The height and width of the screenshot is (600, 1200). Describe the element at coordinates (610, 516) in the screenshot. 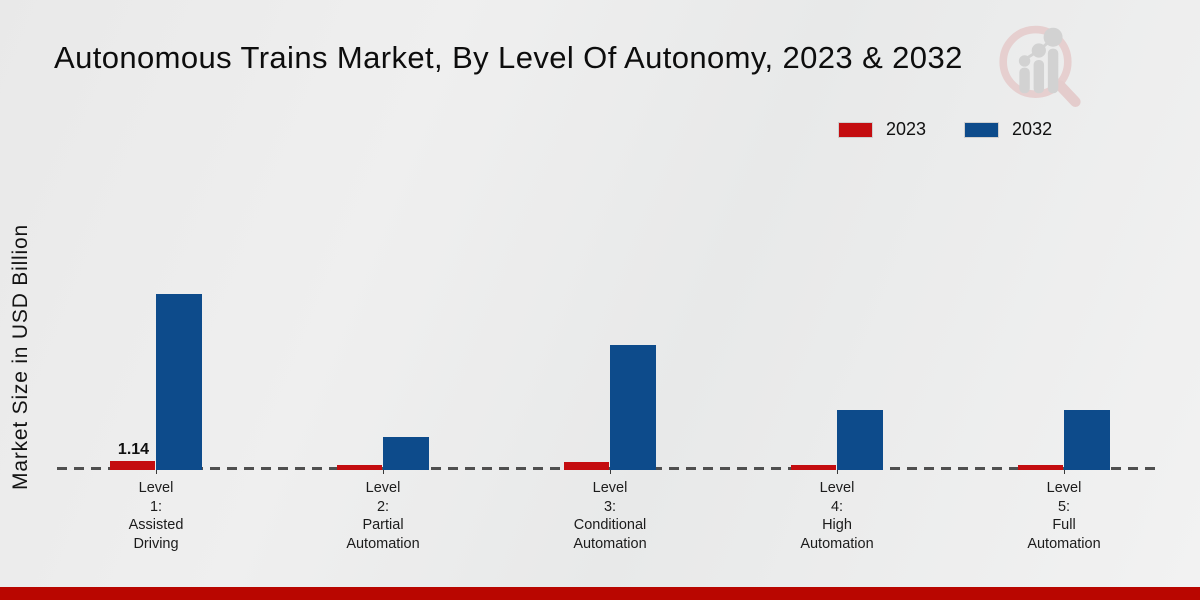

I see `category-label-group-3: Level 3: Conditional Automation` at that location.